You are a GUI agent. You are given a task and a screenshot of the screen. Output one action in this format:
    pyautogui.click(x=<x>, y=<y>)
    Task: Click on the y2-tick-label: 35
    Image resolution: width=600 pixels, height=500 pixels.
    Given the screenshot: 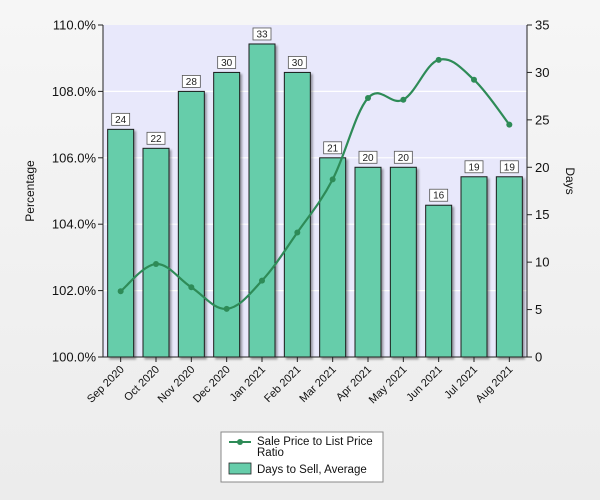 What is the action you would take?
    pyautogui.click(x=542, y=25)
    